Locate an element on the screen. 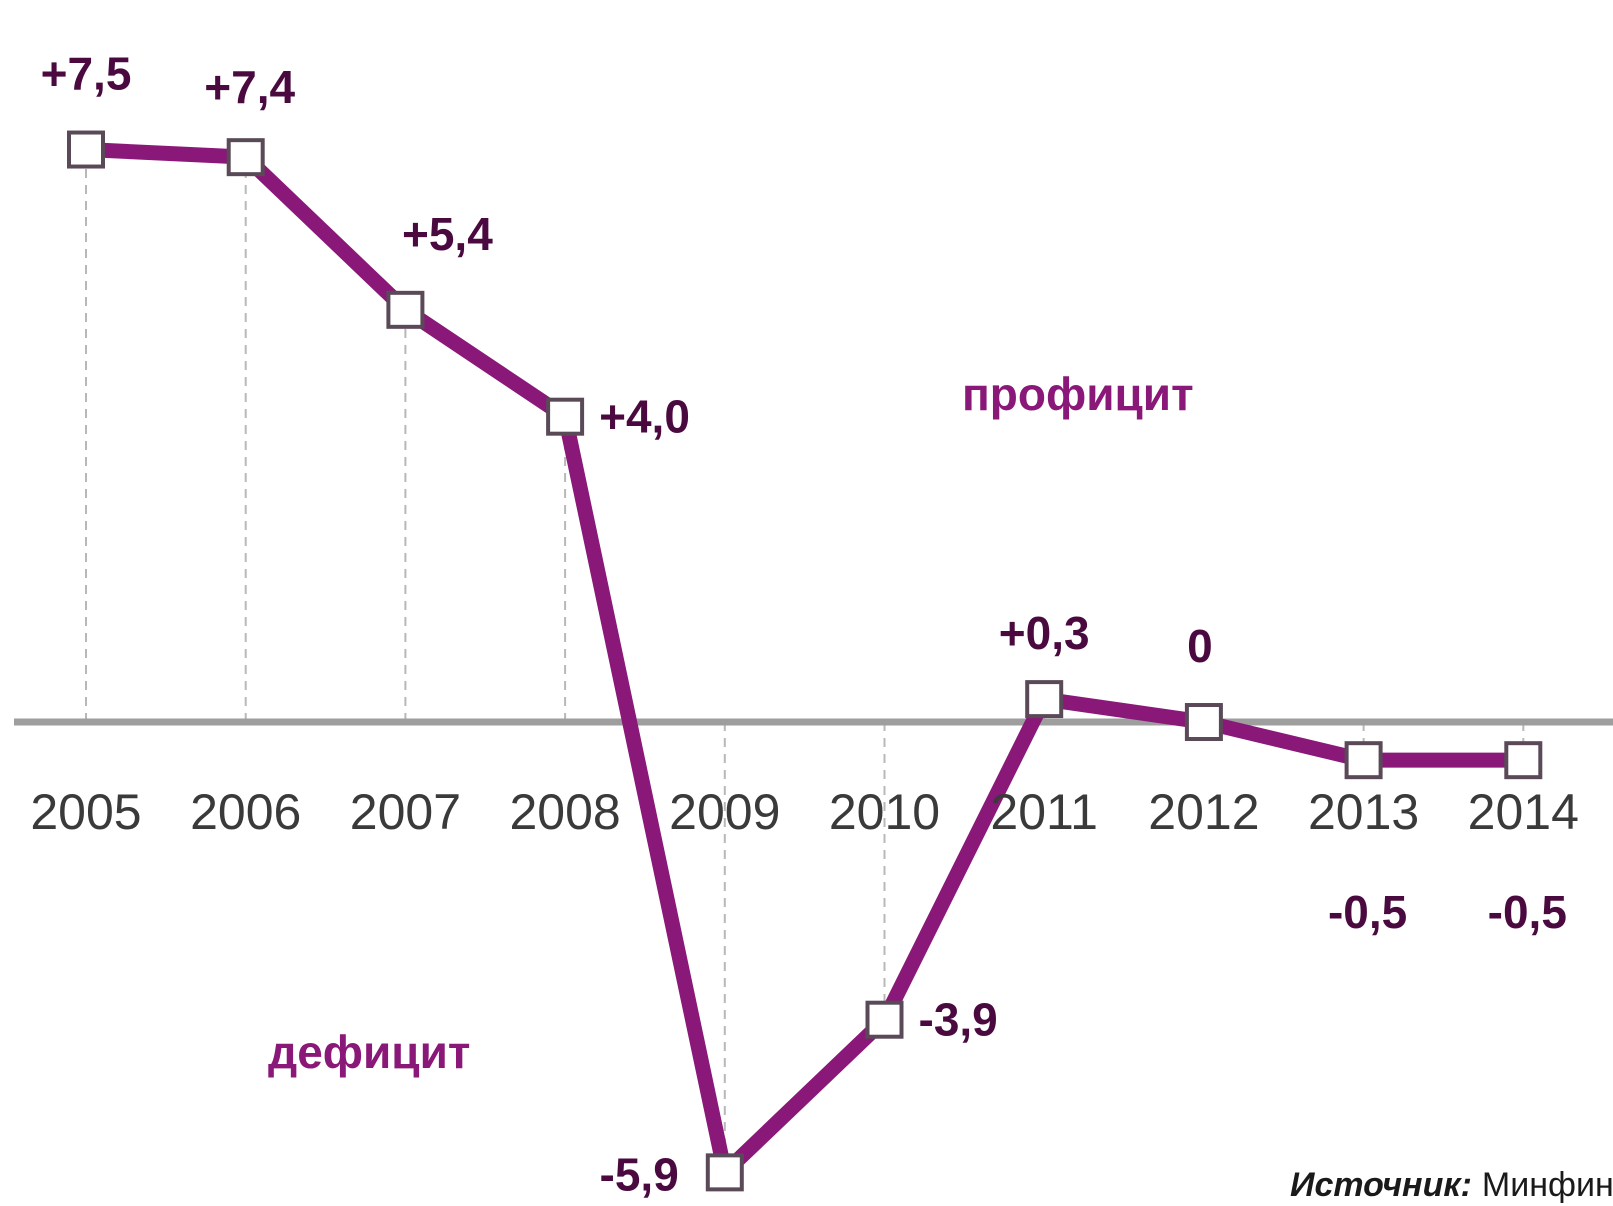 This screenshot has height=1206, width=1613. marker-2011 is located at coordinates (1044, 699).